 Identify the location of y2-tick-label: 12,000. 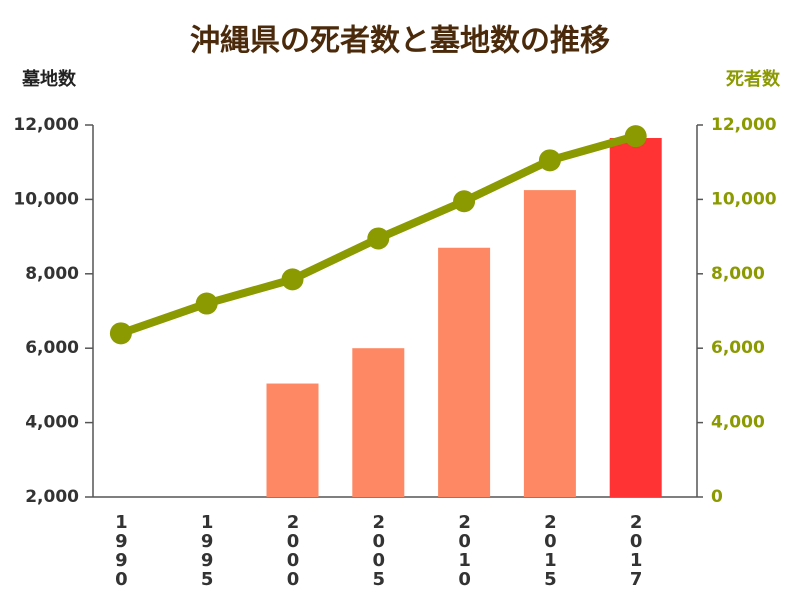
(744, 125).